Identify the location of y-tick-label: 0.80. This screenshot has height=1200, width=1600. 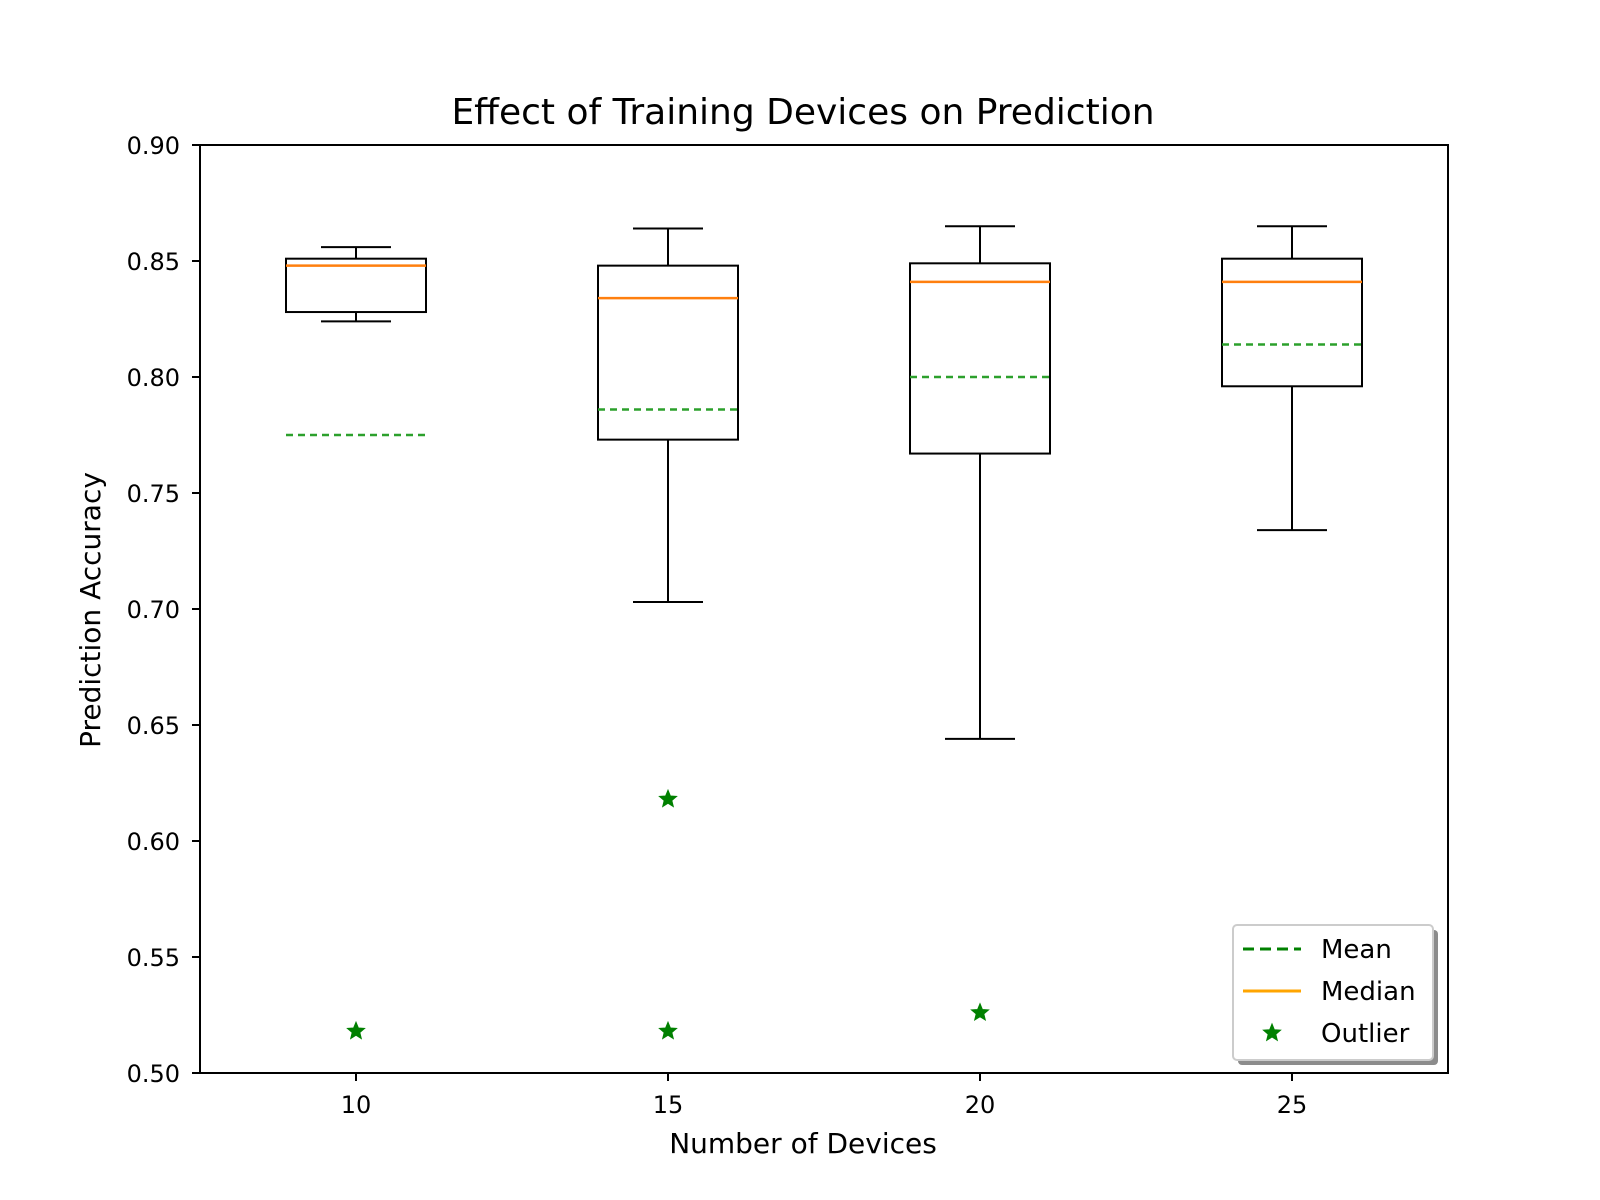
(153, 378).